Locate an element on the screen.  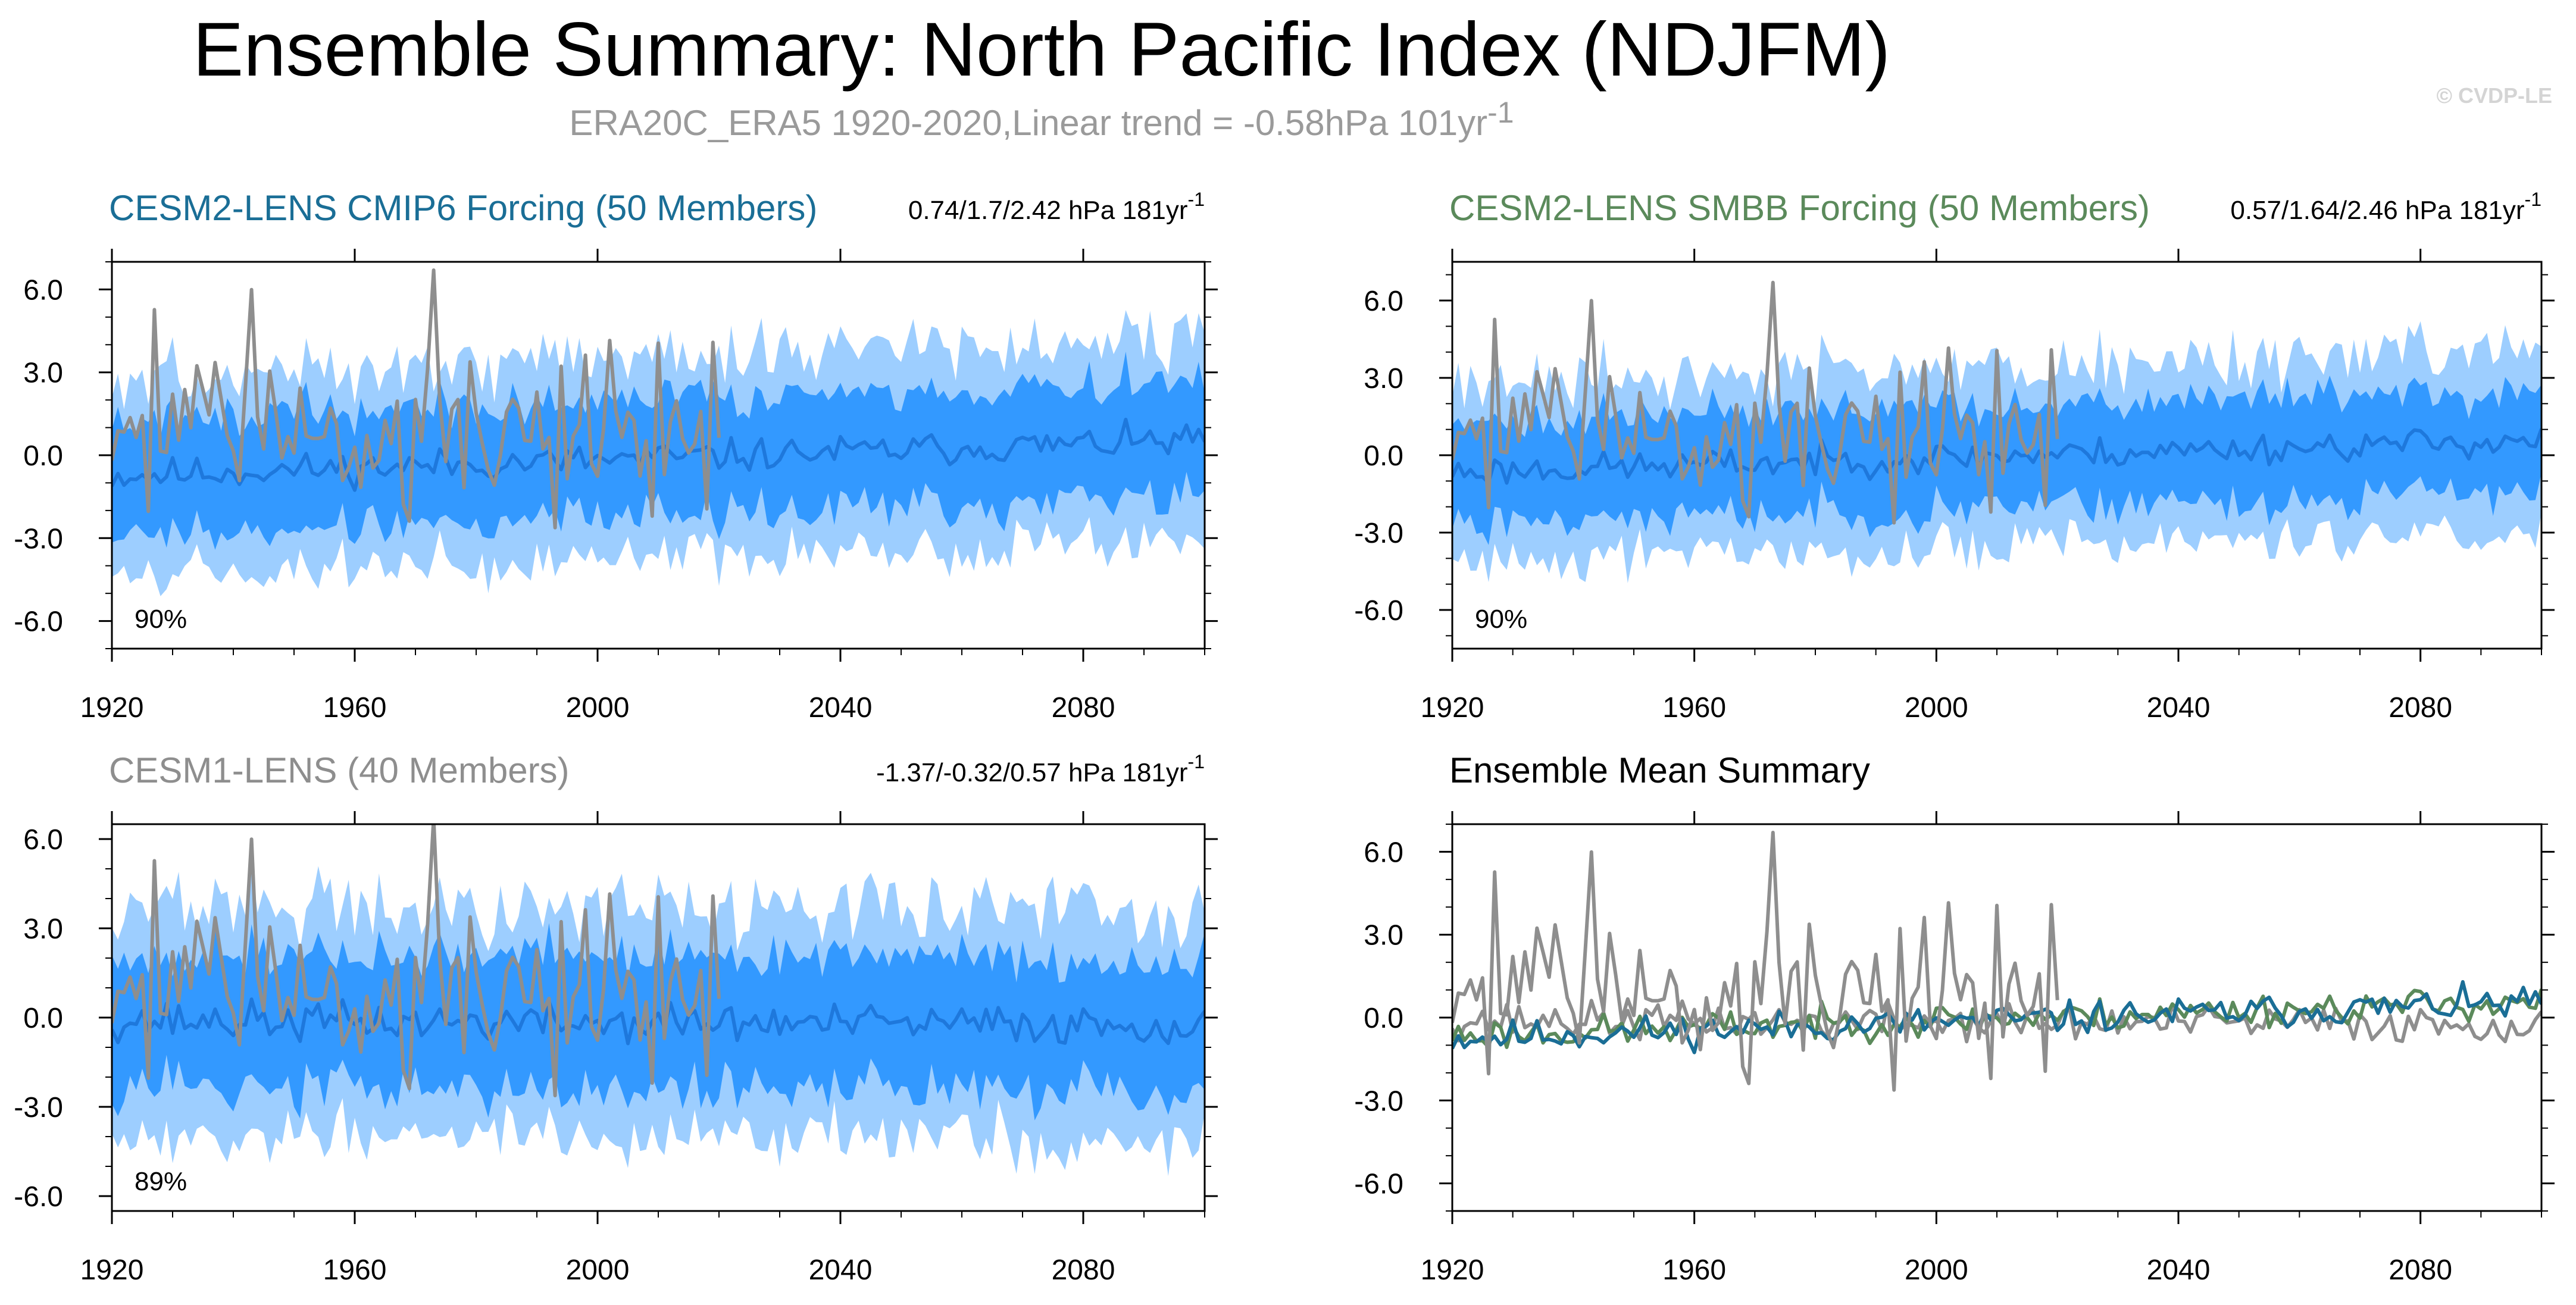
series-line-cmip6 is located at coordinates (1996, 1017).